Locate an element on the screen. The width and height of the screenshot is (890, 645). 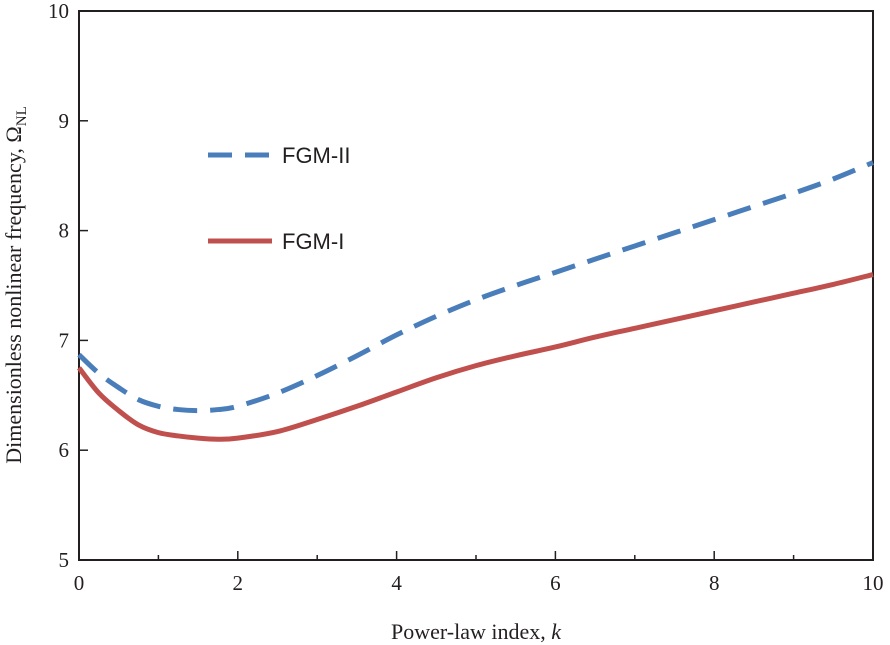
y-tick-label: 5 is located at coordinates (64, 560).